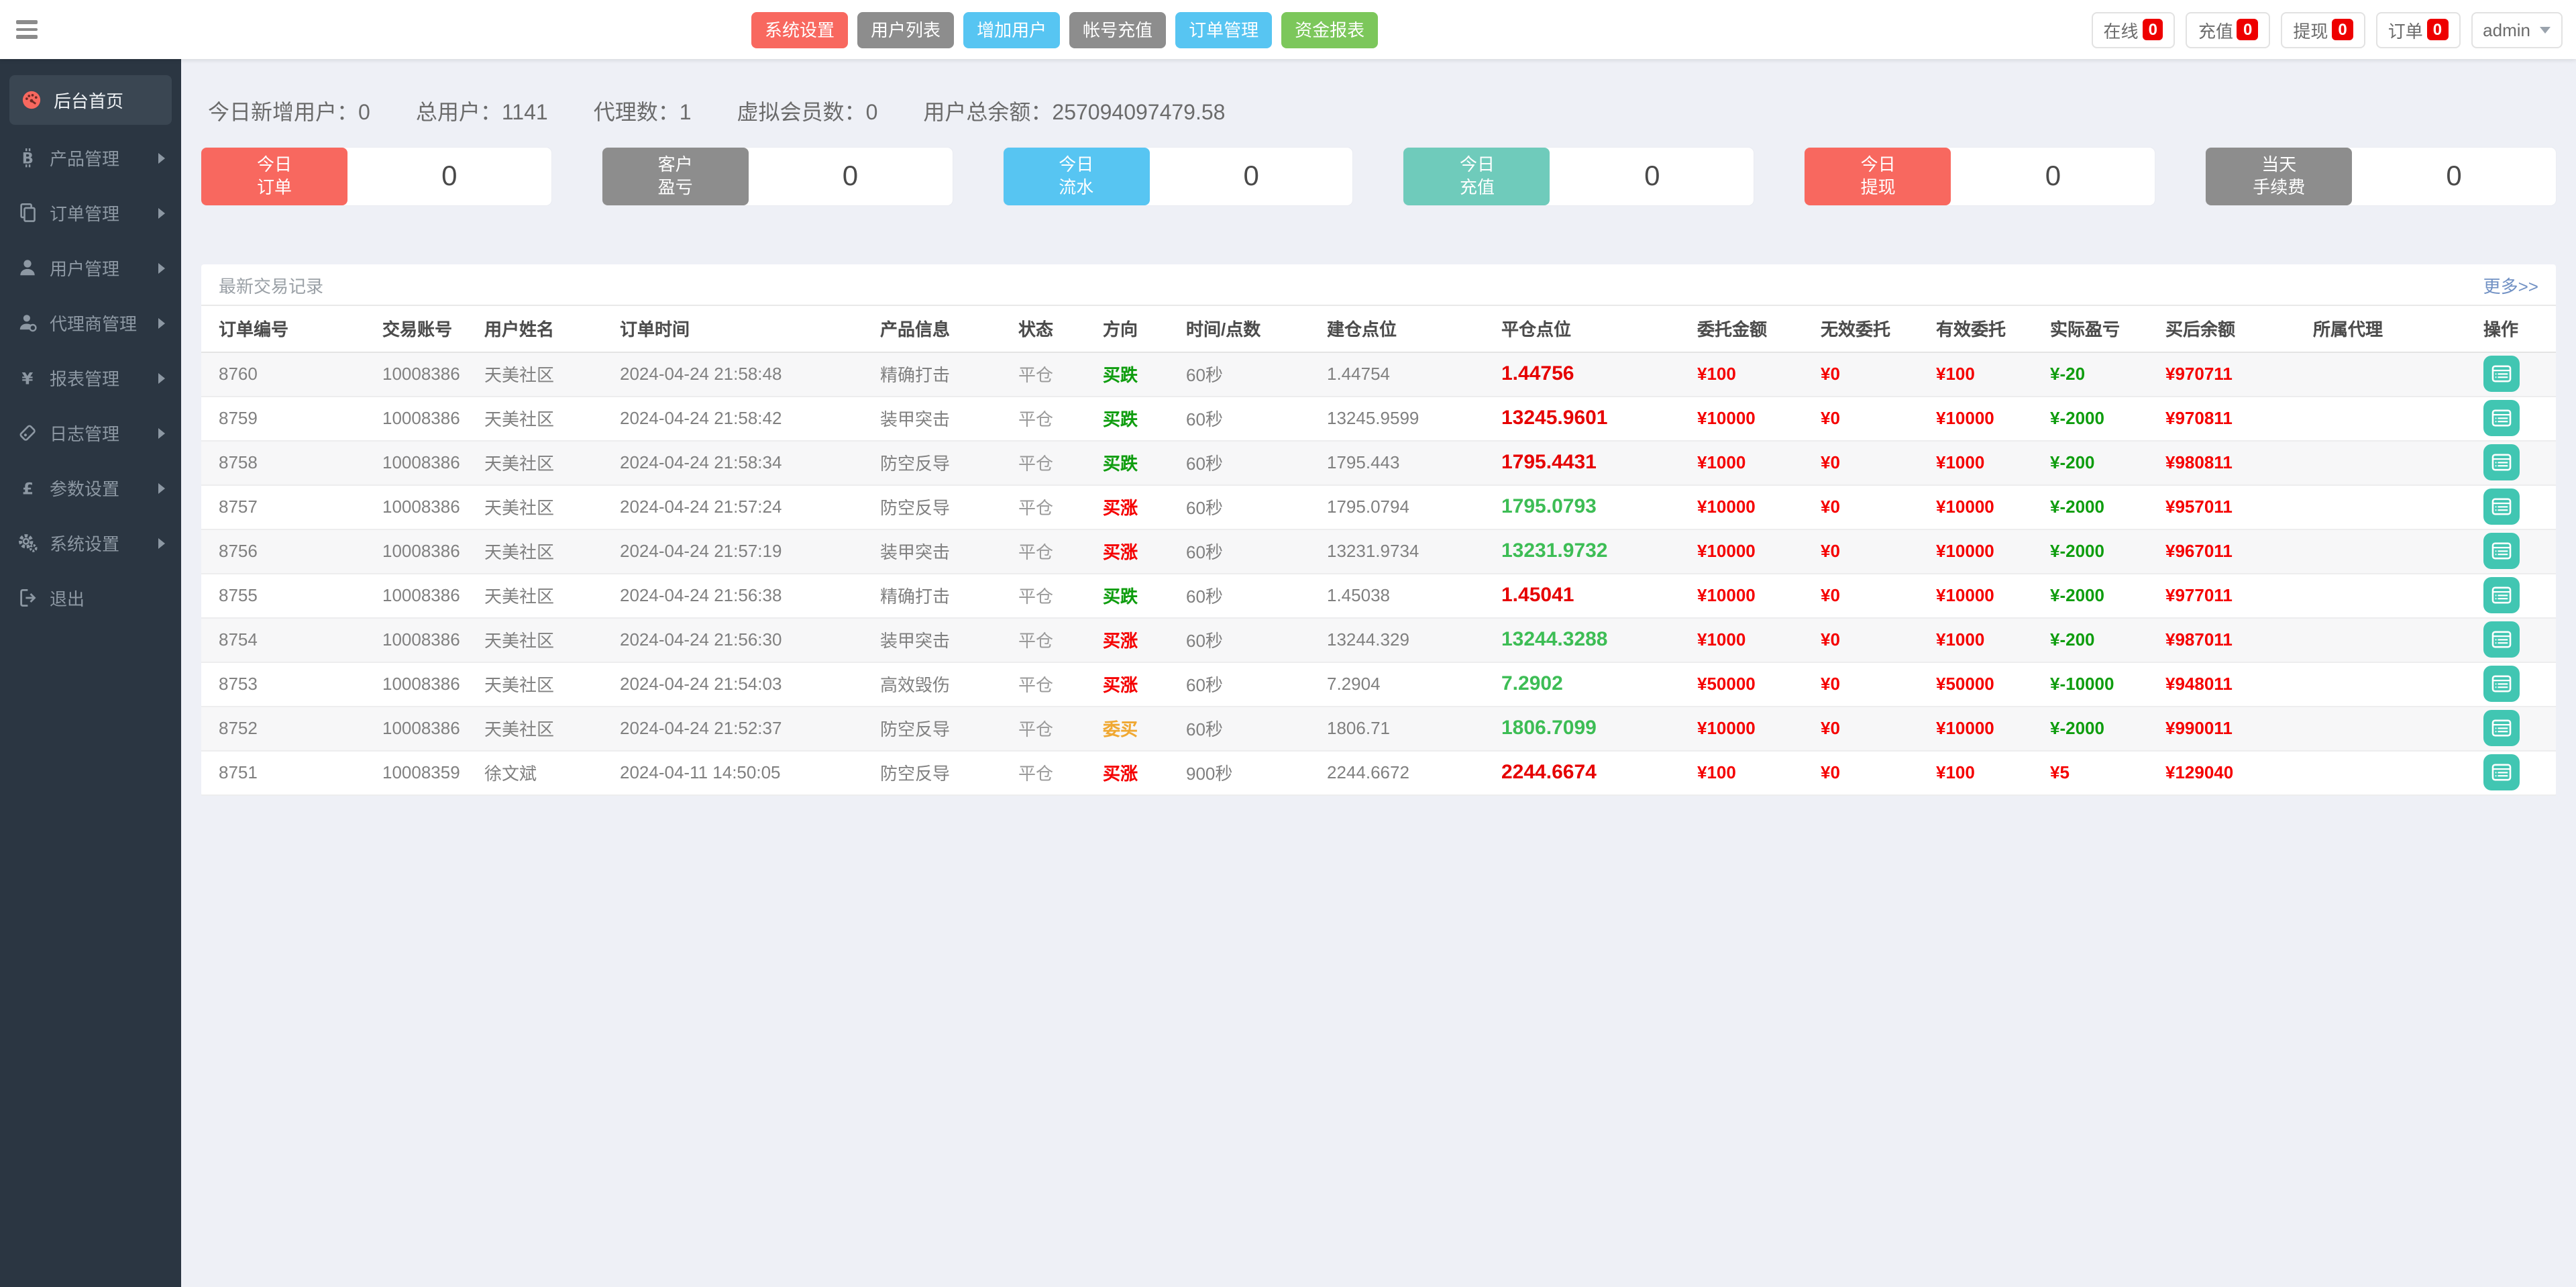 The width and height of the screenshot is (2576, 1287). What do you see at coordinates (1354, 684) in the screenshot?
I see `cell-open-price: 7.2904` at bounding box center [1354, 684].